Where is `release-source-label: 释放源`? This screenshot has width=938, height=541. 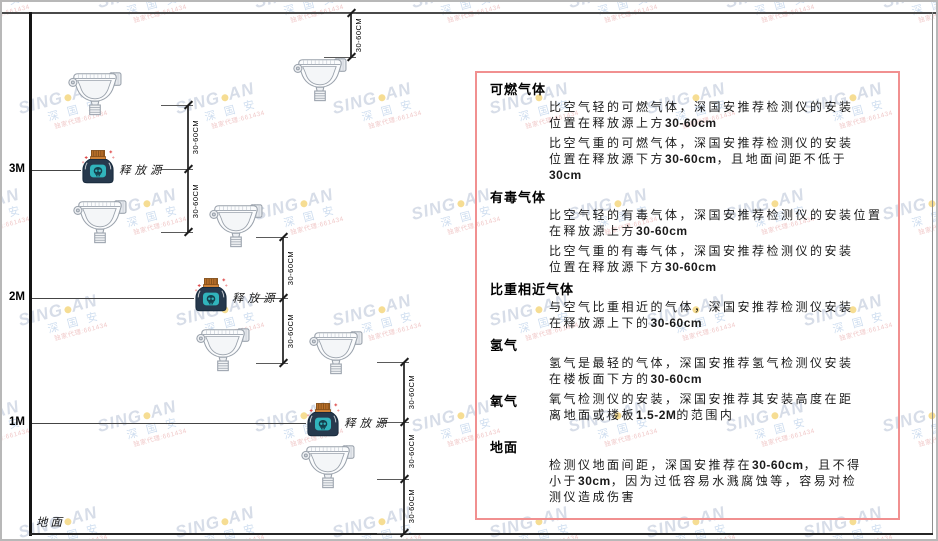
release-source-label: 释放源 is located at coordinates (255, 299).